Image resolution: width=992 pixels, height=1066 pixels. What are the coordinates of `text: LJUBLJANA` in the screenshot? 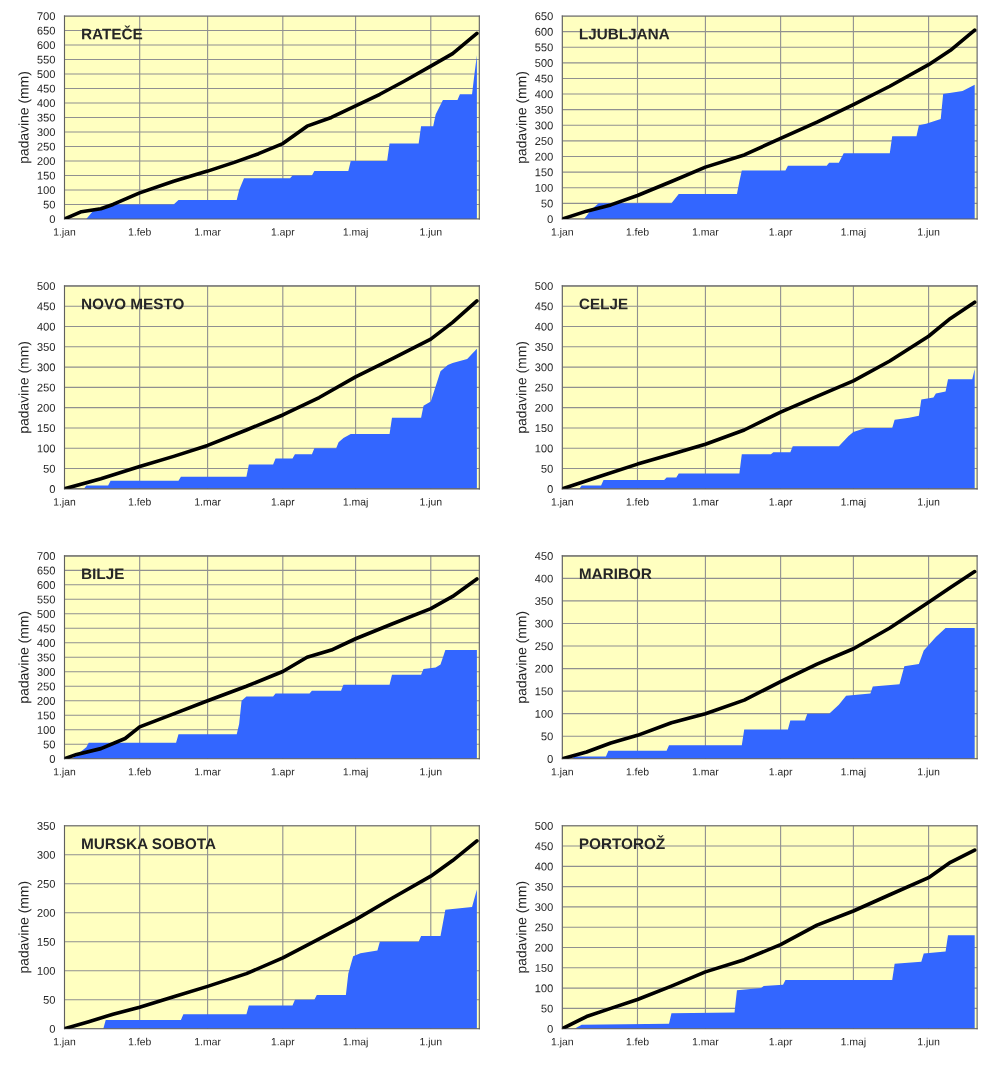 It's located at (624, 34).